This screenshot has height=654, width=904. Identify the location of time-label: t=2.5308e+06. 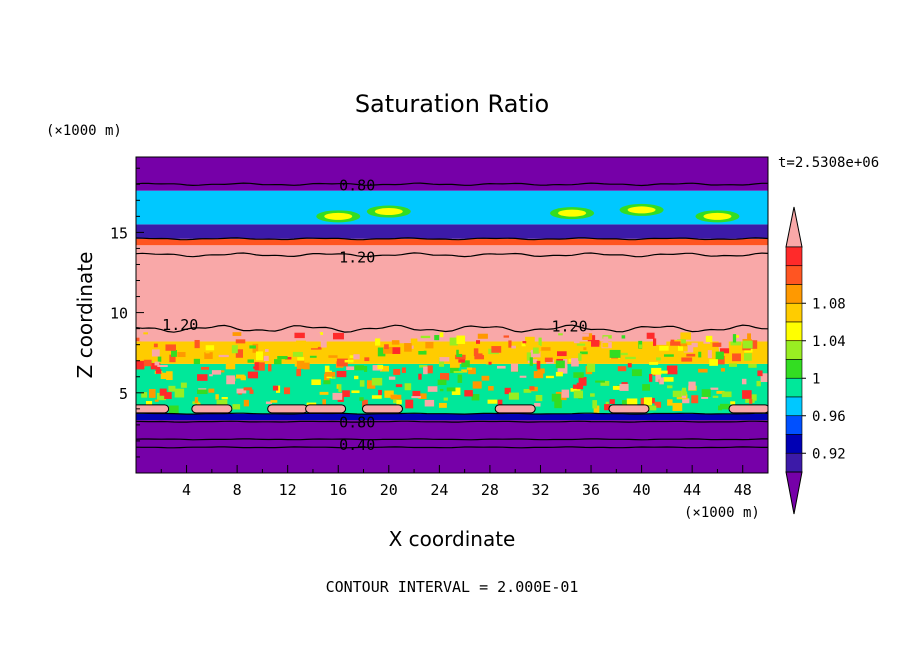
(828, 163).